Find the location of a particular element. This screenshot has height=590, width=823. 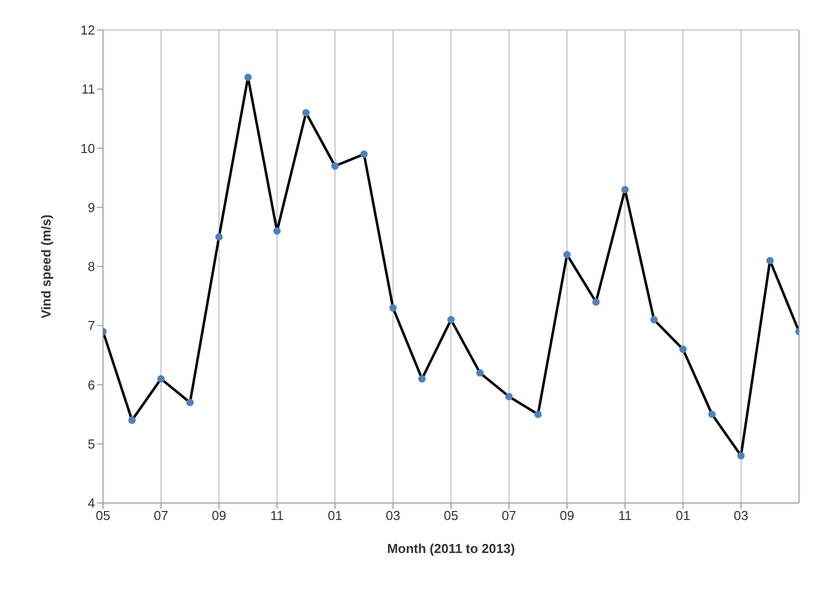

y-tick-label: 5 is located at coordinates (91, 444).